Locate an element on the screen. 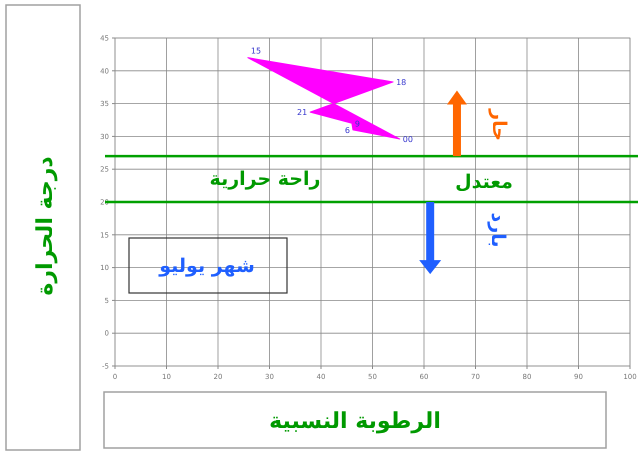 This screenshot has width=638, height=454. annotation: حار is located at coordinates (499, 124).